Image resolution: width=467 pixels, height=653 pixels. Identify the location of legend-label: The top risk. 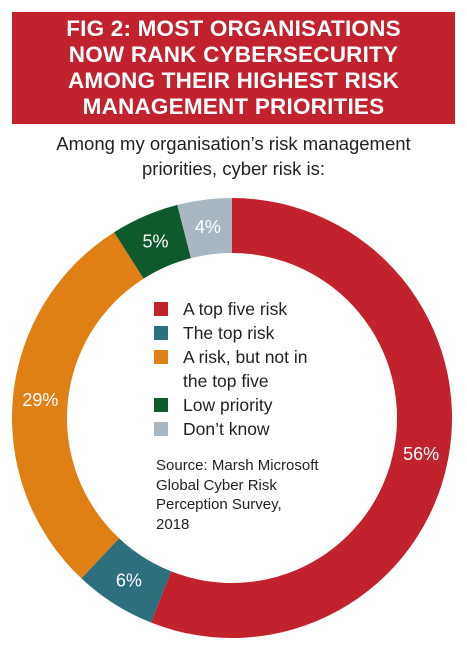
(229, 333).